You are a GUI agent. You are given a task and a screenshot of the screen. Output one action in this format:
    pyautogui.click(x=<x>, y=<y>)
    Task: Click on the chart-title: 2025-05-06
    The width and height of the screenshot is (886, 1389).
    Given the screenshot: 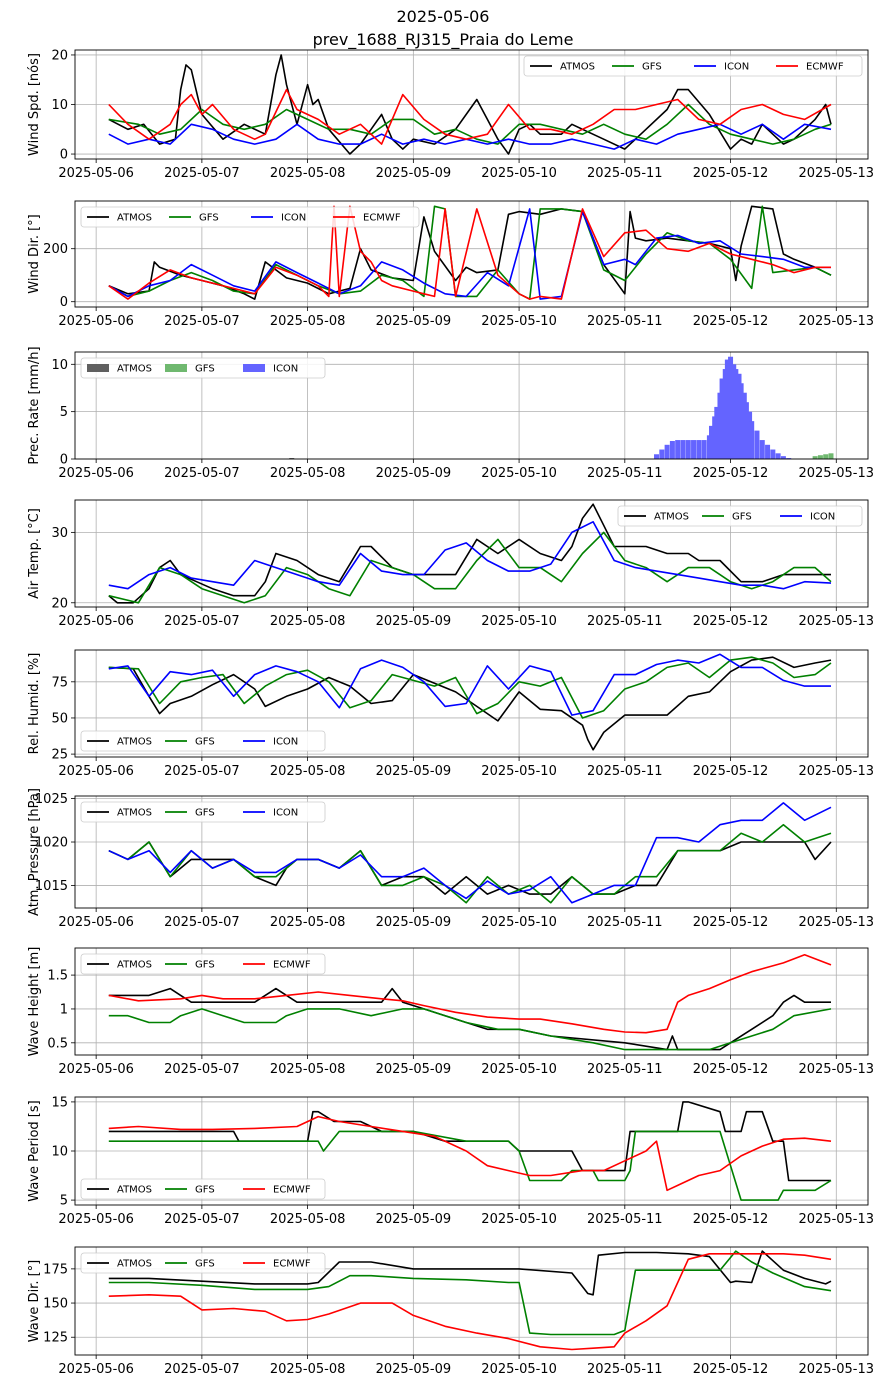 What is the action you would take?
    pyautogui.click(x=443, y=16)
    